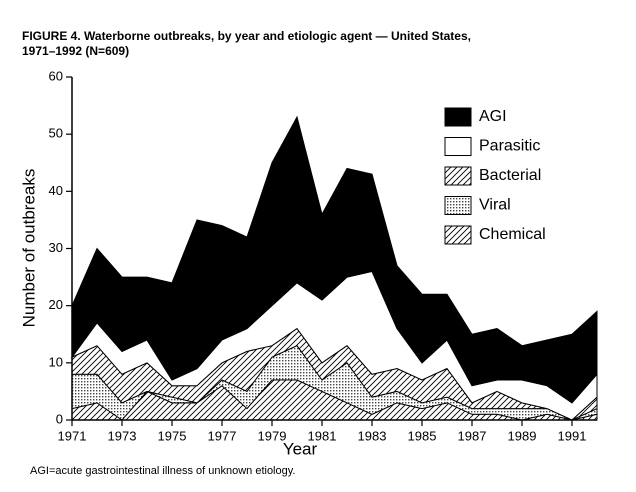 The width and height of the screenshot is (636, 492). I want to click on legend-label: Parasitic, so click(509, 146).